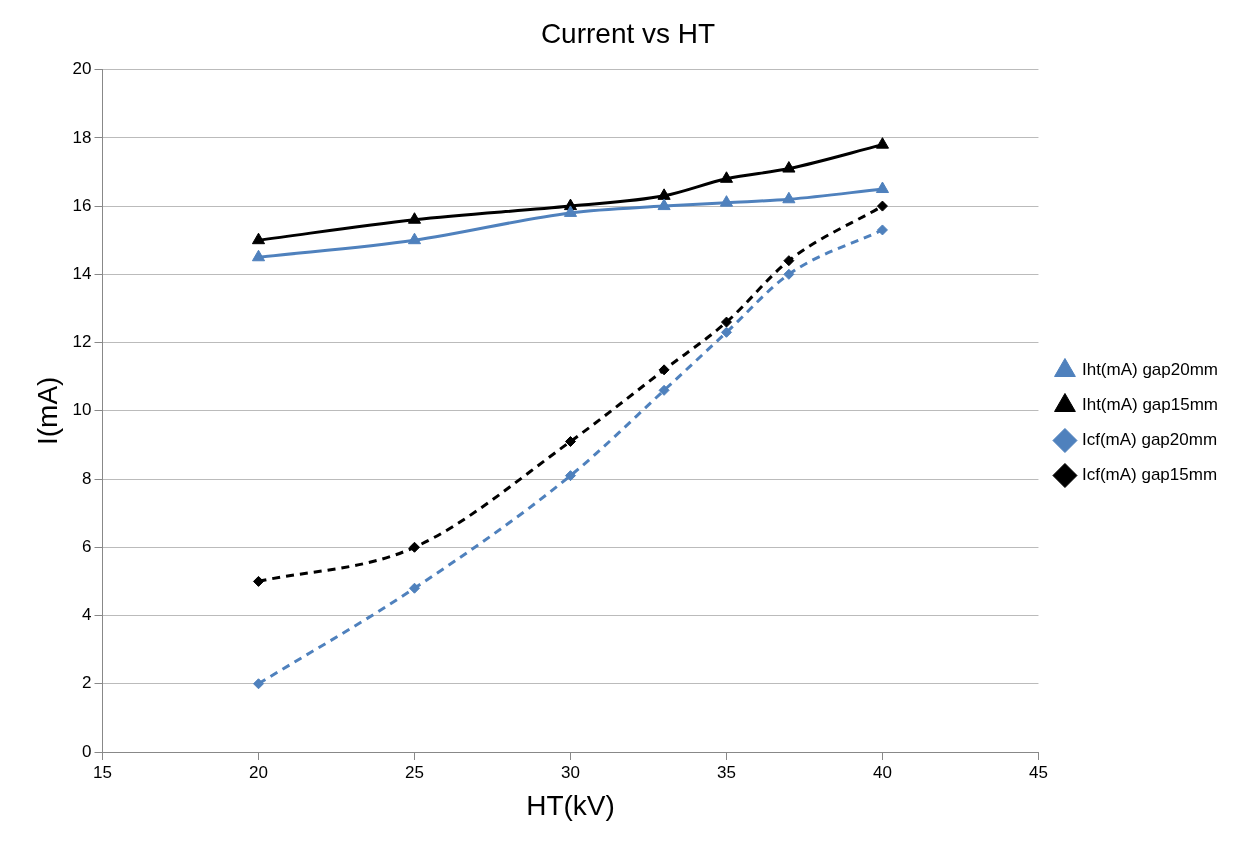 This screenshot has height=855, width=1254. What do you see at coordinates (87, 546) in the screenshot?
I see `y-tick-label: 6` at bounding box center [87, 546].